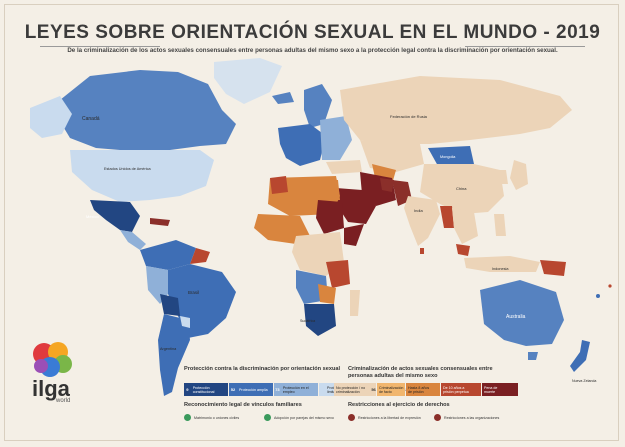 The image size is (625, 447). What do you see at coordinates (168, 349) in the screenshot?
I see `map-label-argentina: Argentina` at bounding box center [168, 349].